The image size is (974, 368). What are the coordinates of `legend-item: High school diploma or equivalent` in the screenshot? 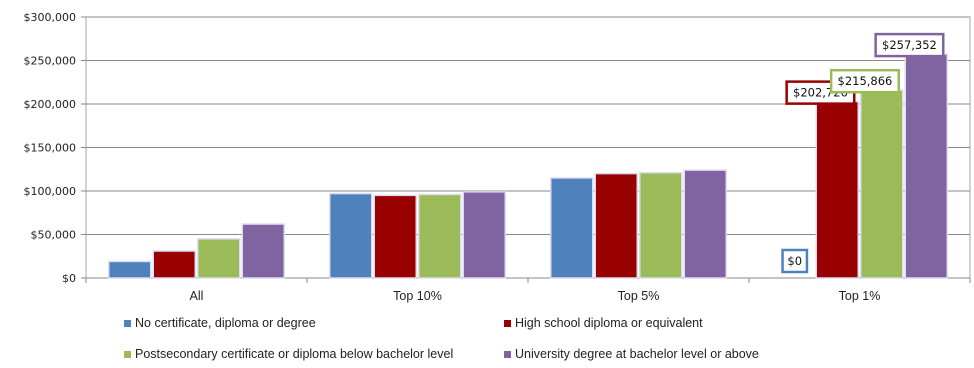 It's located at (603, 323).